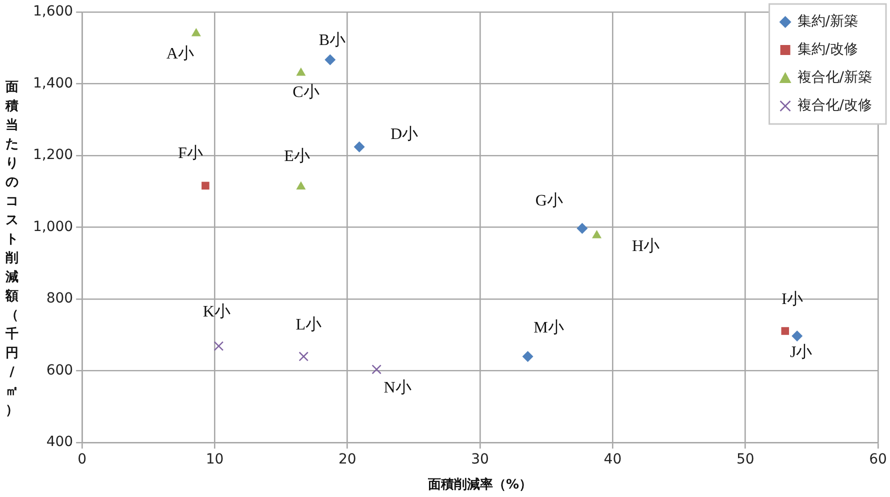  What do you see at coordinates (878, 460) in the screenshot?
I see `x-tick-label: 60` at bounding box center [878, 460].